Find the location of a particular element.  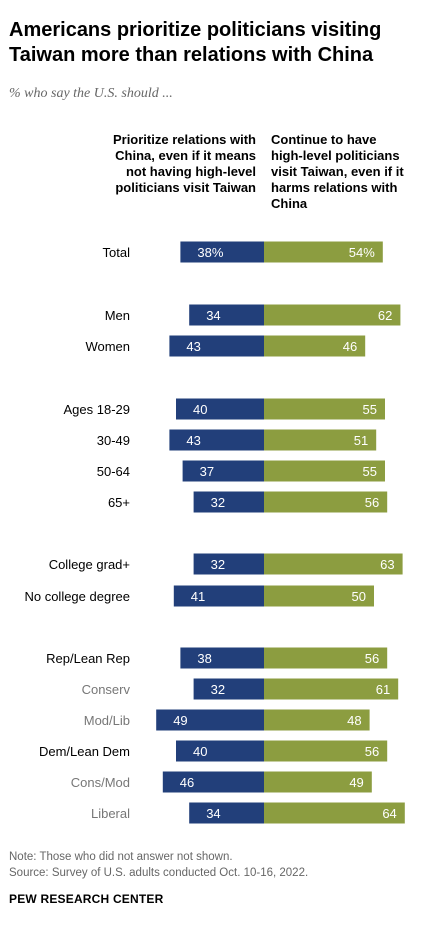

value-label-left: 41 is located at coordinates (198, 596).